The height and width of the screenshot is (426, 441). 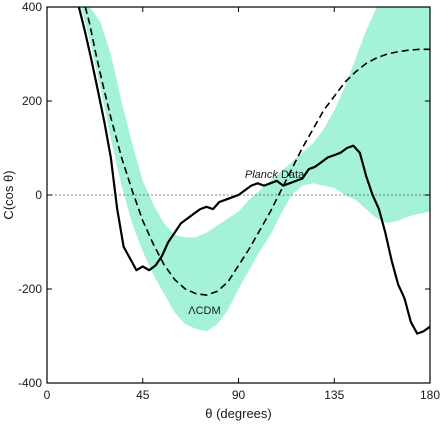 What do you see at coordinates (47, 395) in the screenshot?
I see `x-tick-label: 0` at bounding box center [47, 395].